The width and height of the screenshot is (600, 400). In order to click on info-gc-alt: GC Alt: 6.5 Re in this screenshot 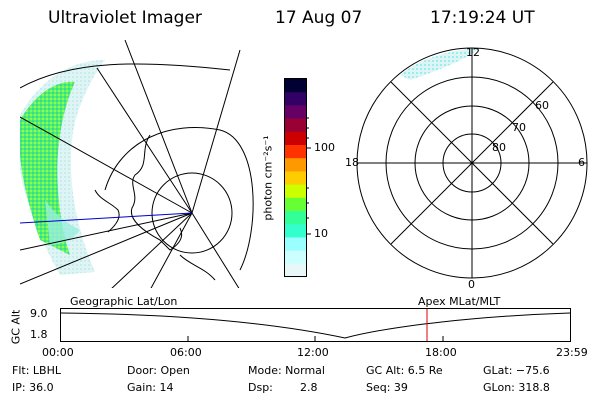, I will do `click(404, 370)`.